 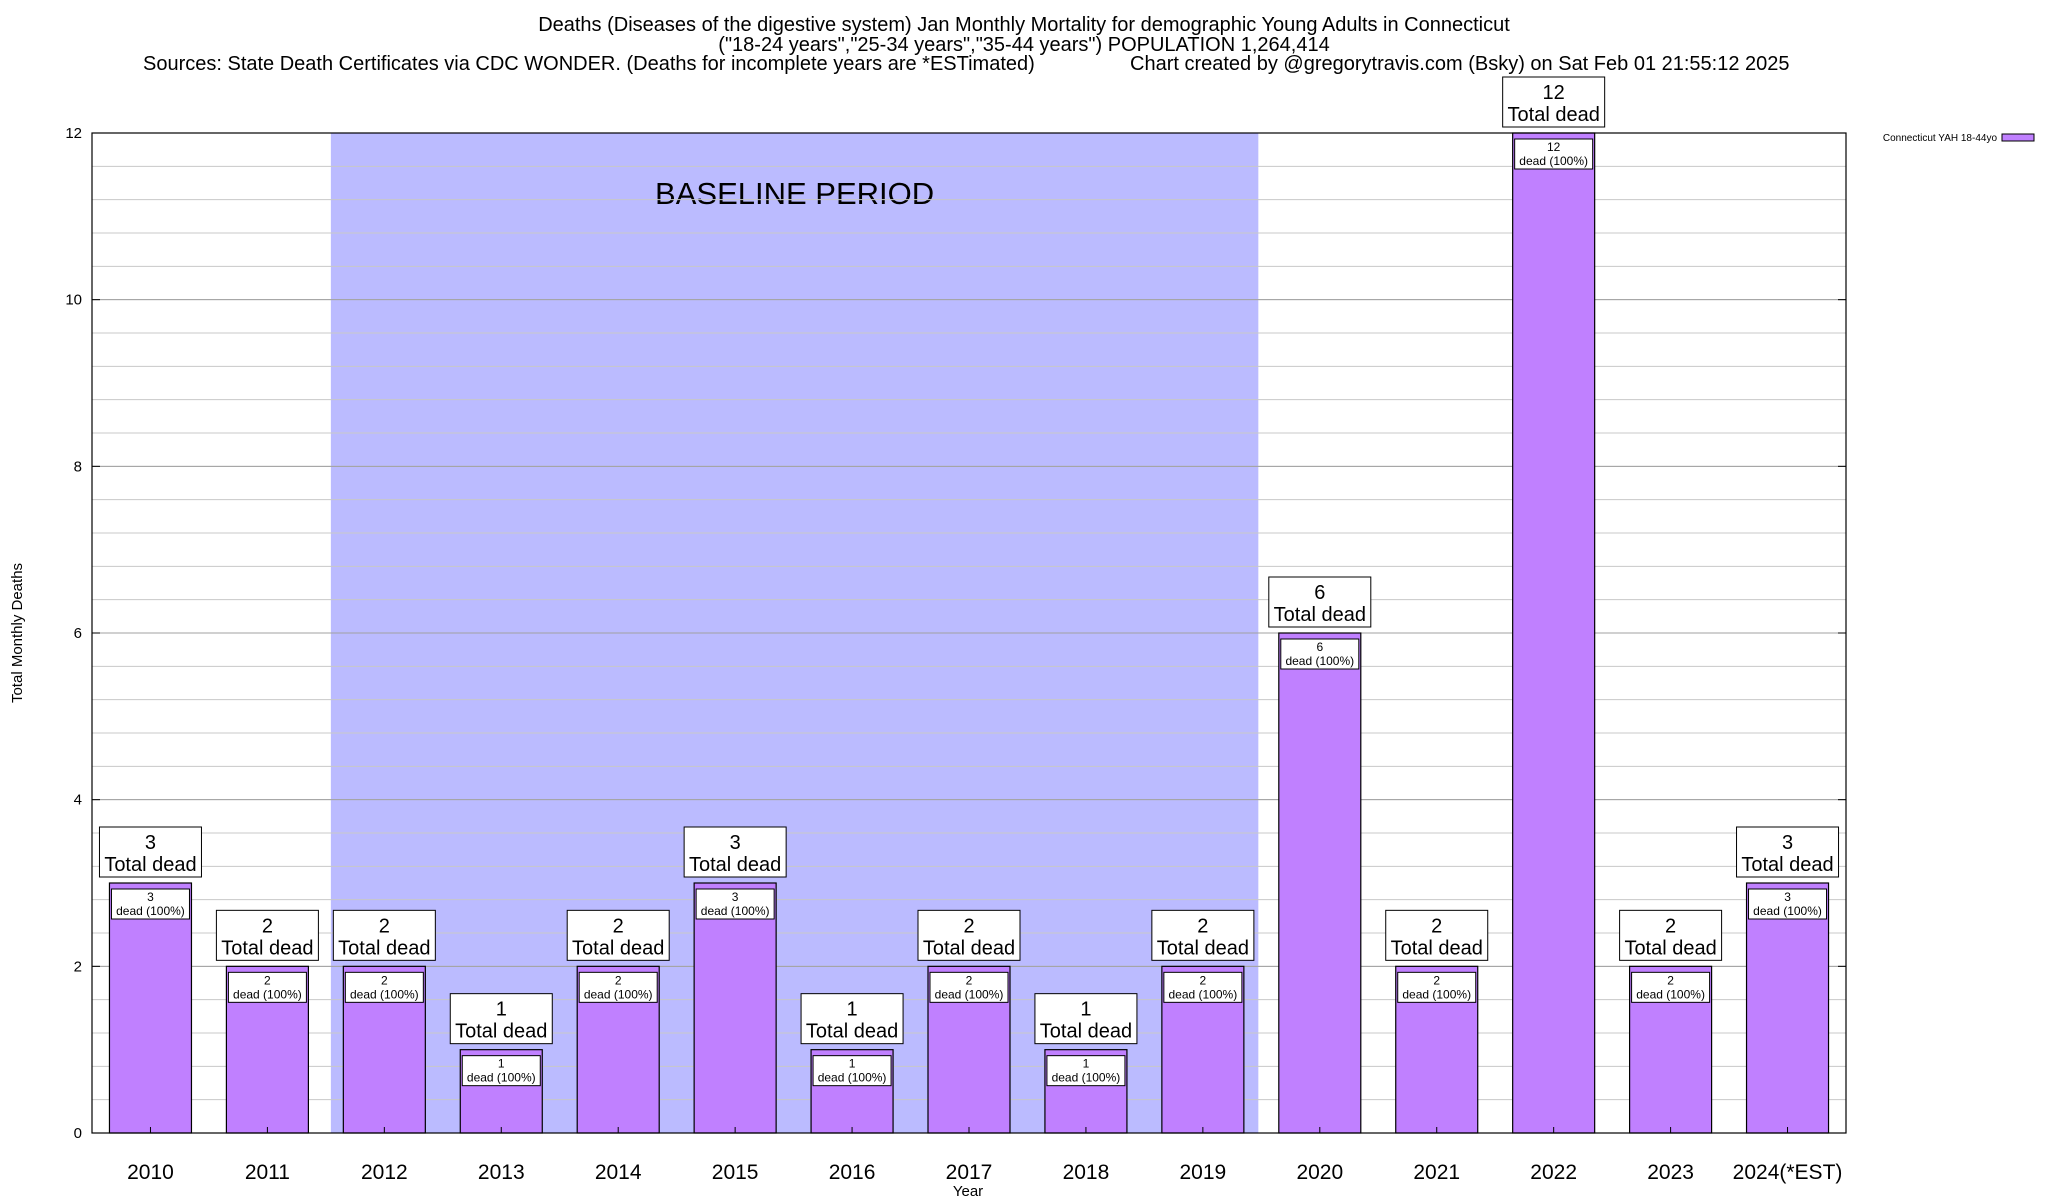 What do you see at coordinates (501, 1078) in the screenshot?
I see `inner-label-pct-2013: dead (100%)` at bounding box center [501, 1078].